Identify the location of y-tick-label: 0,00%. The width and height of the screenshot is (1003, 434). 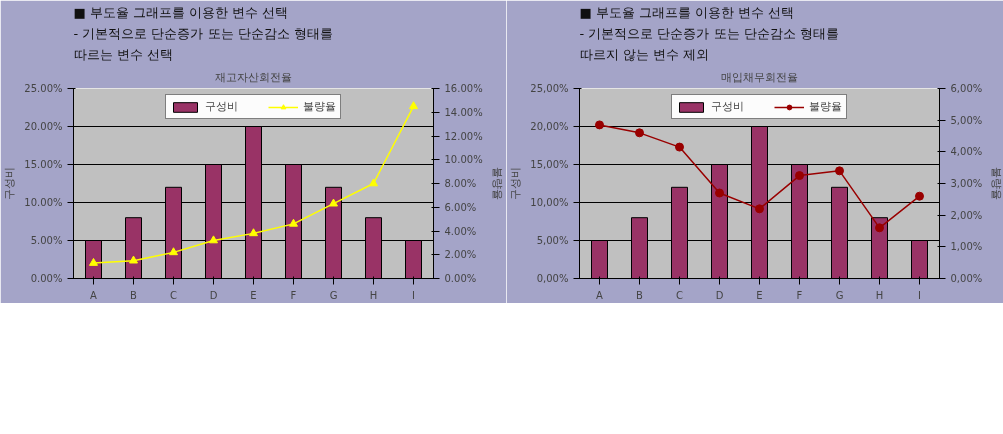
(552, 278).